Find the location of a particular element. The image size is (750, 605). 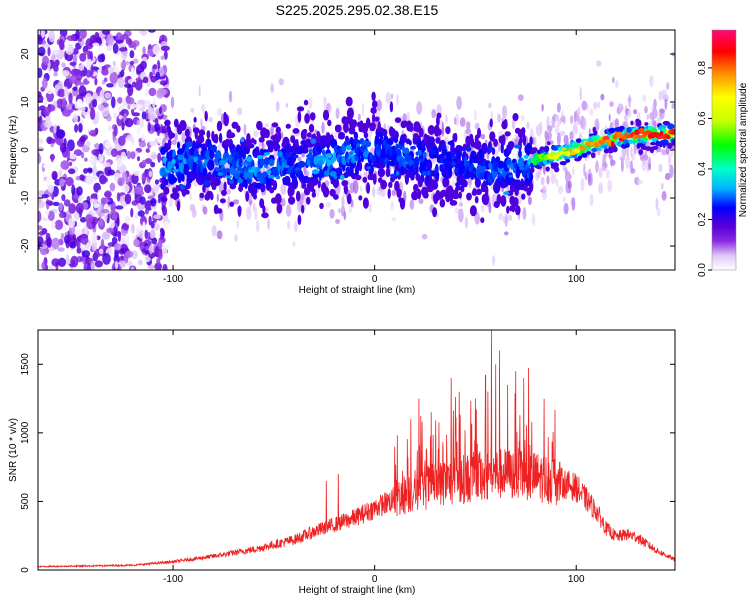

colorbar-gradient is located at coordinates (724, 150).